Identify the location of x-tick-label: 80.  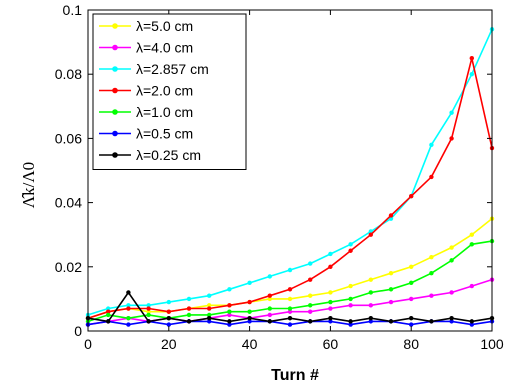
(411, 344).